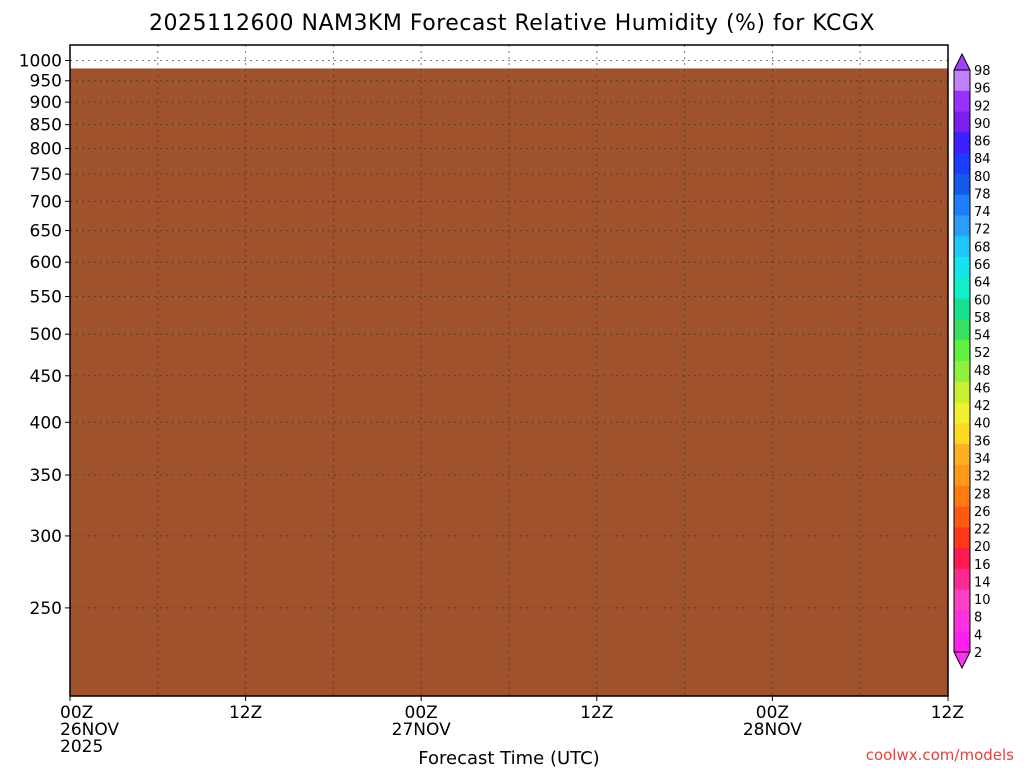 The width and height of the screenshot is (1024, 768). What do you see at coordinates (982, 406) in the screenshot?
I see `colorbar-label: 42` at bounding box center [982, 406].